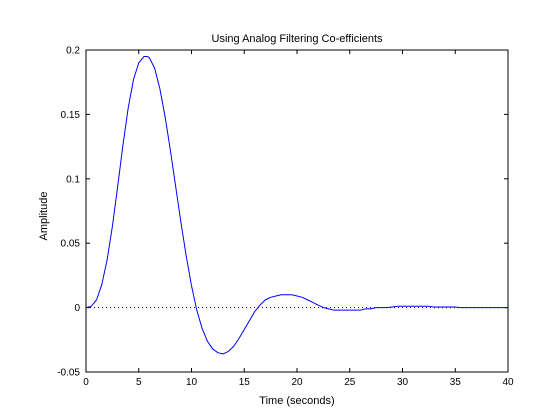  Describe the element at coordinates (139, 382) in the screenshot. I see `x-tick-label: 5` at that location.